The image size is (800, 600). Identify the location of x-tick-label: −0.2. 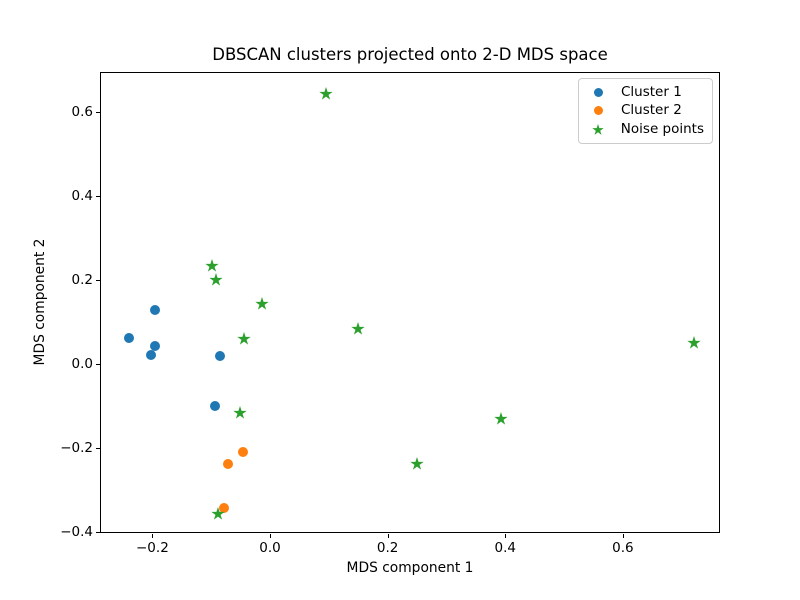
(152, 548).